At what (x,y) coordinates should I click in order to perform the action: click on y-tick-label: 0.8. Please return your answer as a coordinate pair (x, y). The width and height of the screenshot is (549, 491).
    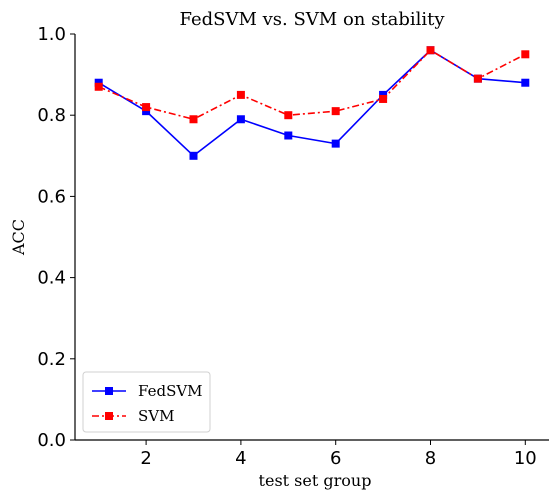
    Looking at the image, I should click on (51, 115).